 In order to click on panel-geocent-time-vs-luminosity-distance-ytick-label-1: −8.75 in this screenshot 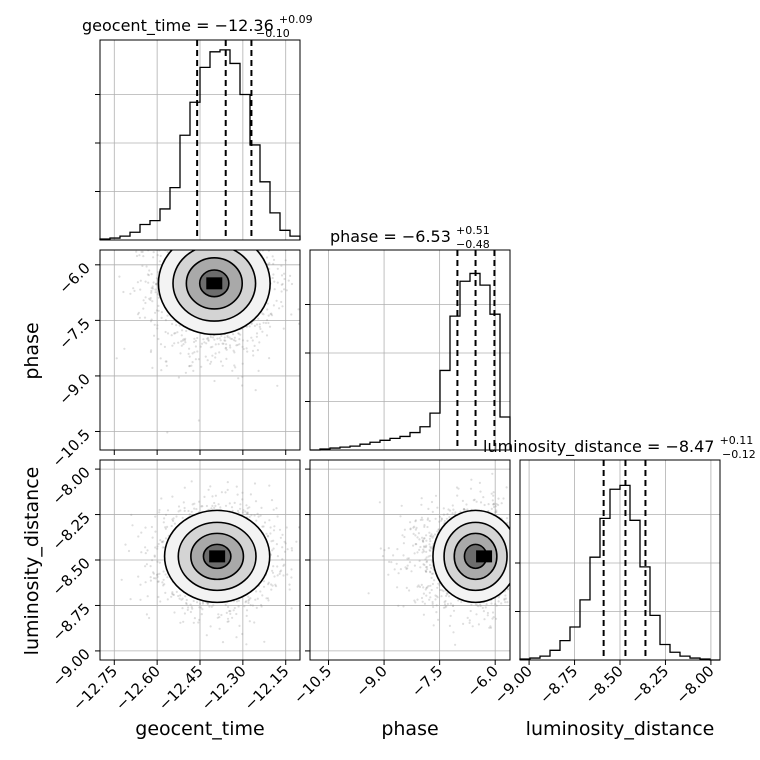, I will do `click(71, 622)`.